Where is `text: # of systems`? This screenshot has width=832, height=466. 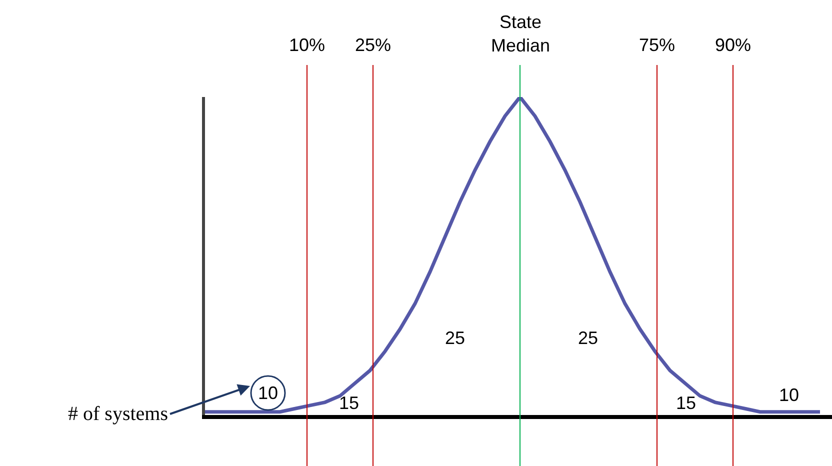
text: # of systems is located at coordinates (118, 414).